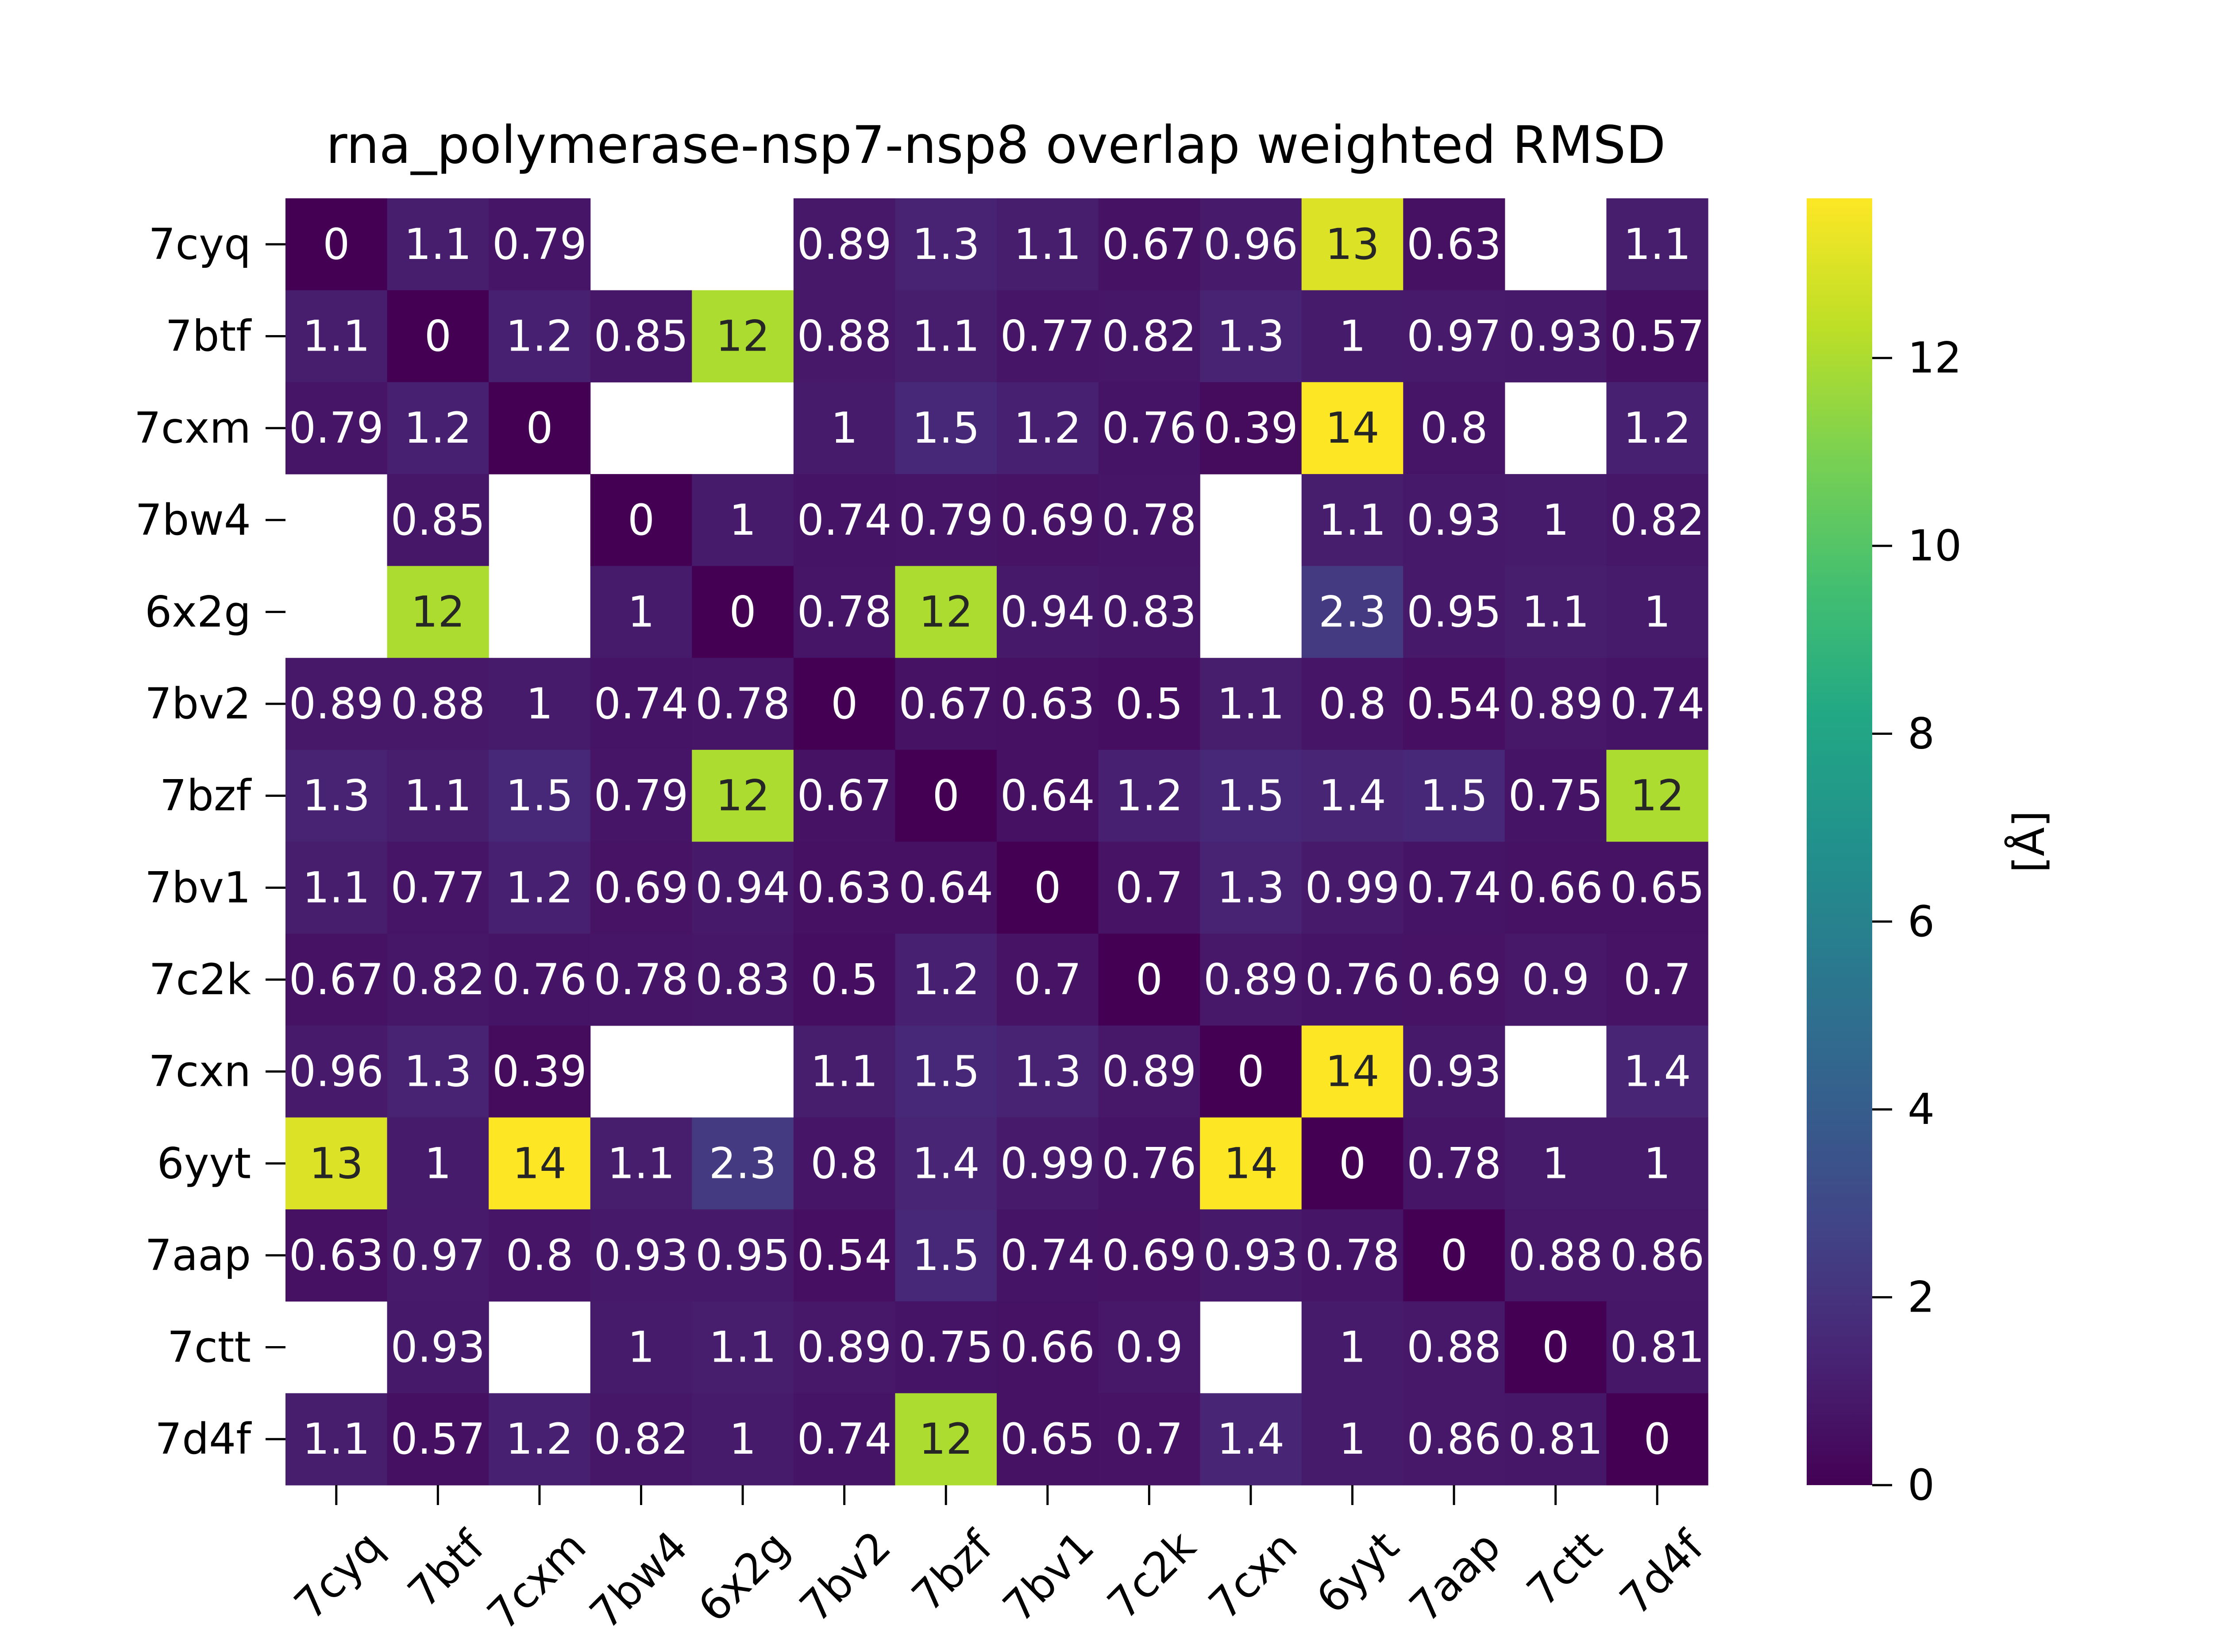 Image resolution: width=2213 pixels, height=1652 pixels. Describe the element at coordinates (1047, 1347) in the screenshot. I see `cell-value-label: 0.66` at that location.